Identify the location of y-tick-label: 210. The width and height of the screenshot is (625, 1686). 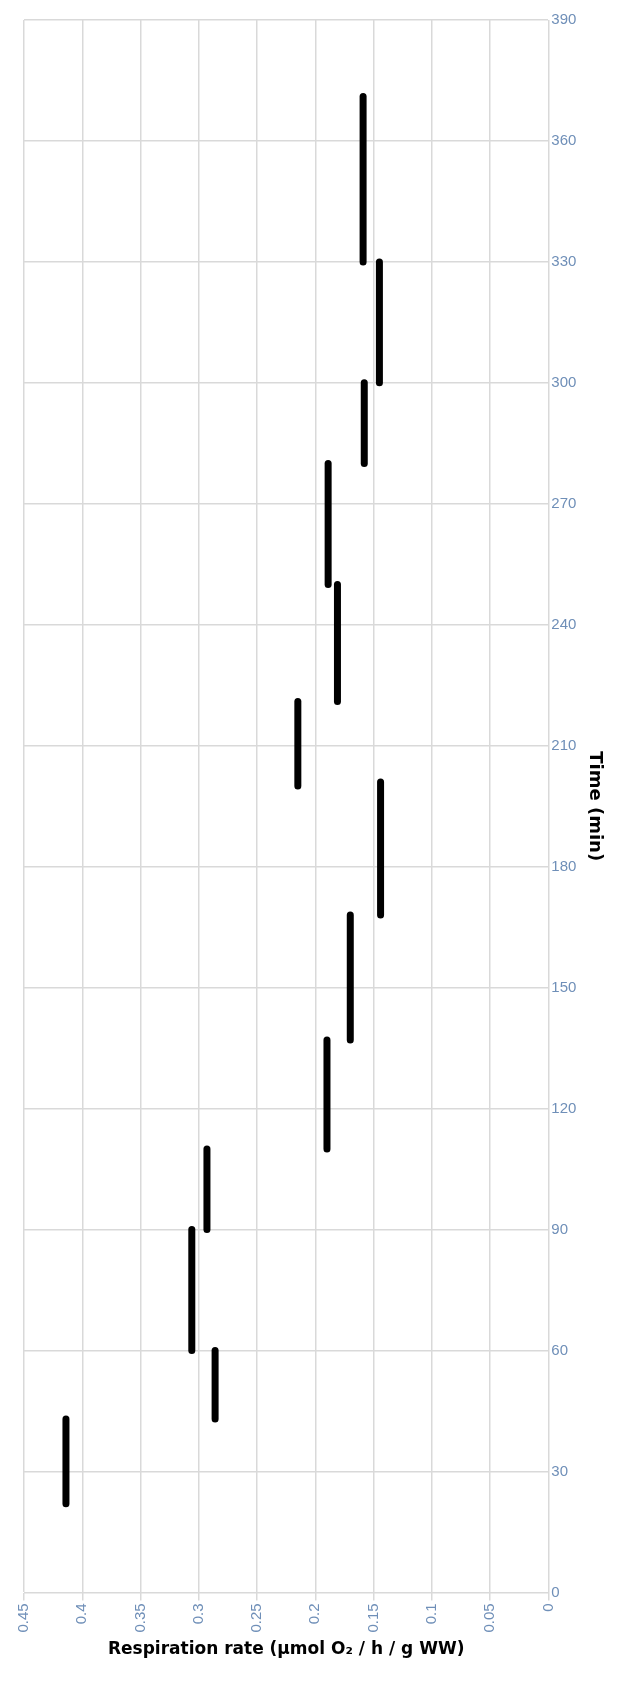
(564, 744).